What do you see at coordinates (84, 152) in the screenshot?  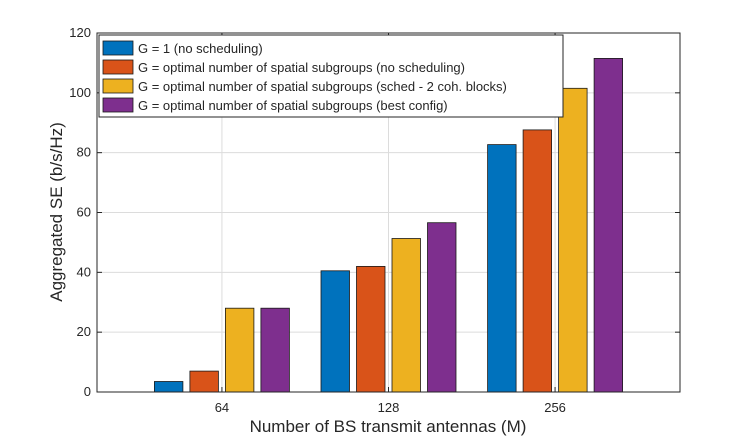 I see `y-tick-label-80: 80` at bounding box center [84, 152].